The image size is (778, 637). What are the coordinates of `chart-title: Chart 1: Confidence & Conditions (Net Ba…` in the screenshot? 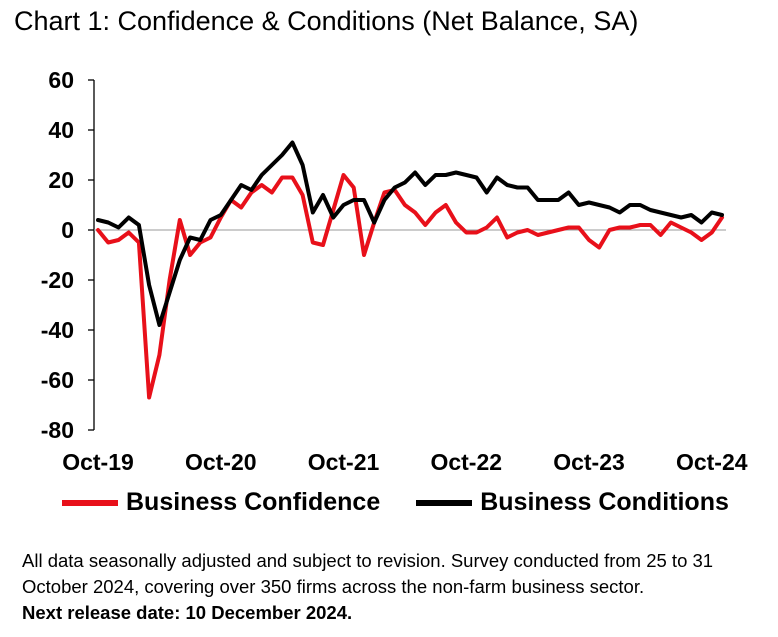 It's located at (326, 21).